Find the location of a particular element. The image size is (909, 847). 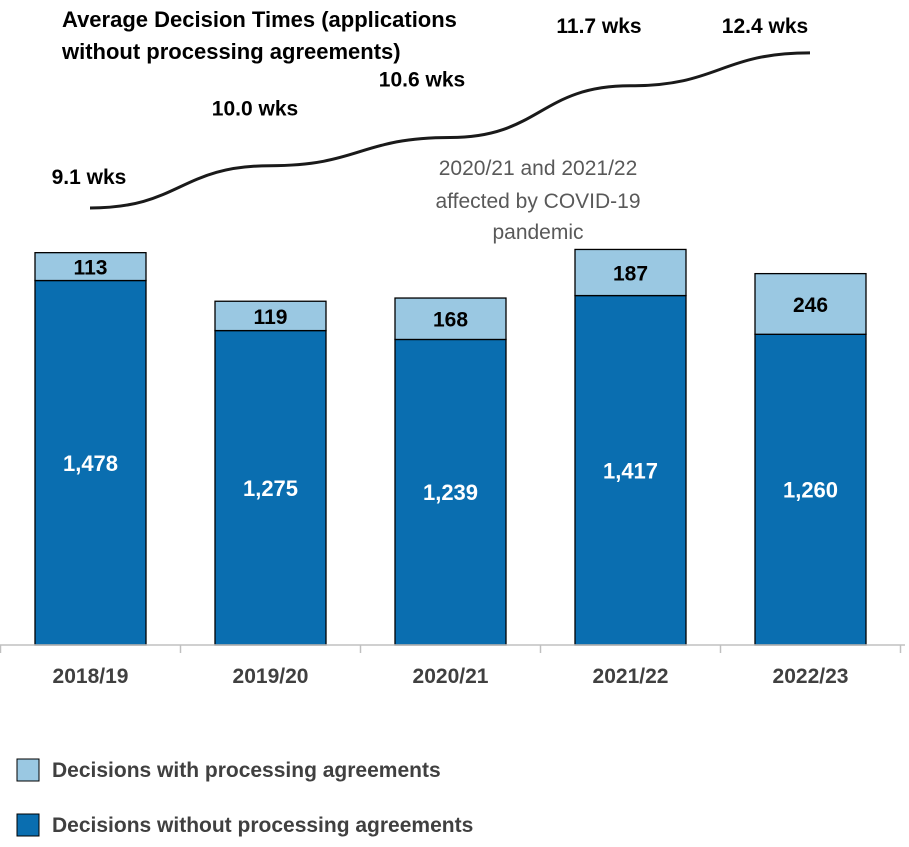

covid-annotation-line-2: affected by COVID-19 is located at coordinates (537, 201).